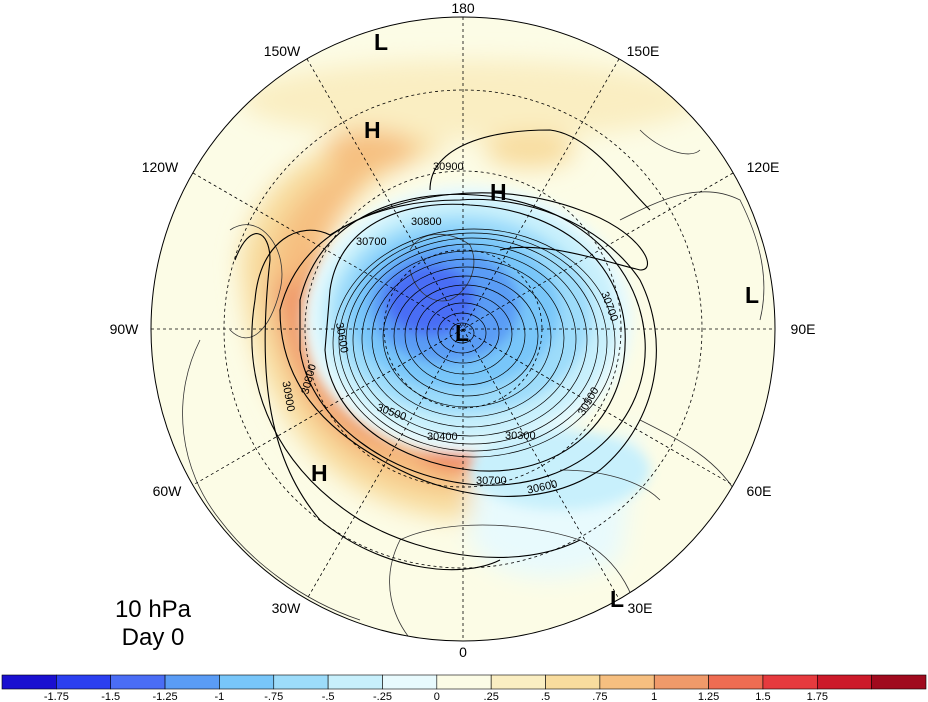 This screenshot has height=702, width=928. What do you see at coordinates (491, 696) in the screenshot?
I see `colorbar-tick-label: .25` at bounding box center [491, 696].